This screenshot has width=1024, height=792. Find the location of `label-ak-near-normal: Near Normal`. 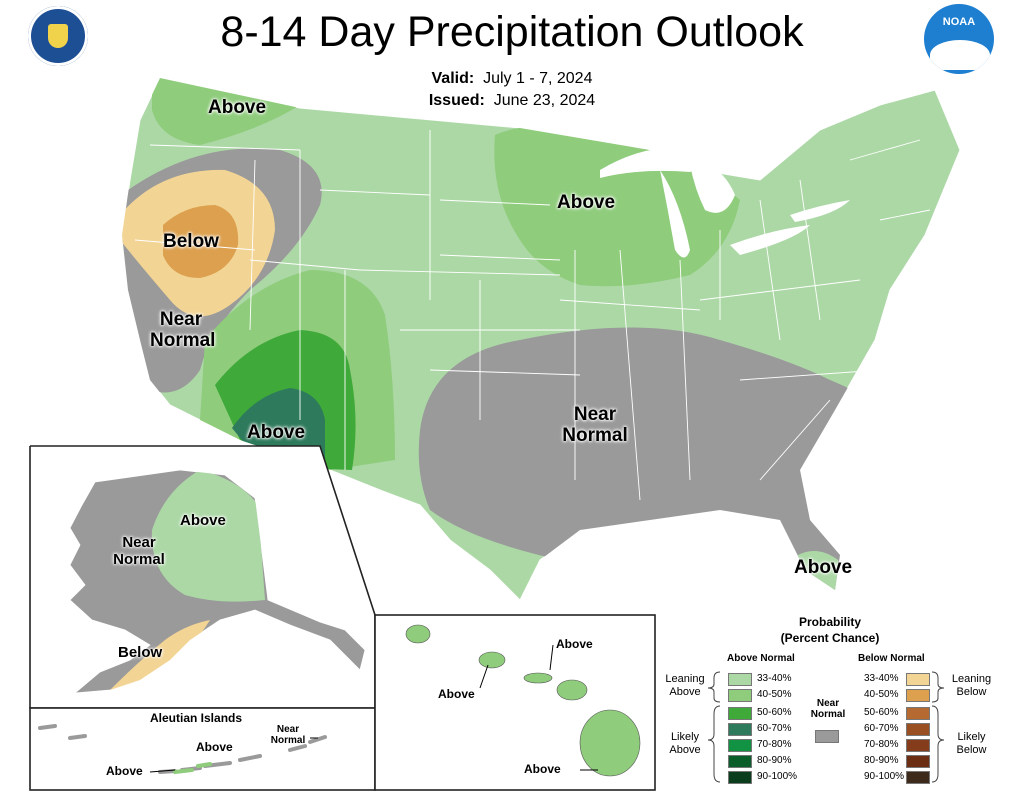

label-ak-near-normal: Near Normal is located at coordinates (139, 551).